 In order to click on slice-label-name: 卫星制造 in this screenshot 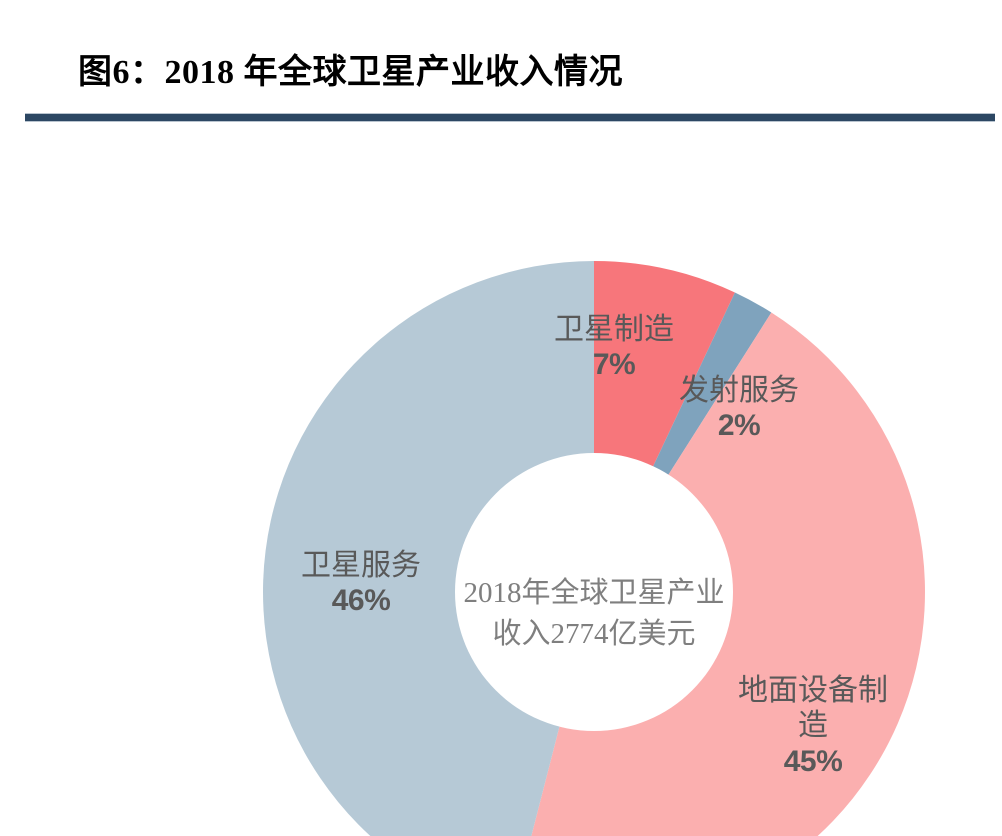, I will do `click(614, 329)`.